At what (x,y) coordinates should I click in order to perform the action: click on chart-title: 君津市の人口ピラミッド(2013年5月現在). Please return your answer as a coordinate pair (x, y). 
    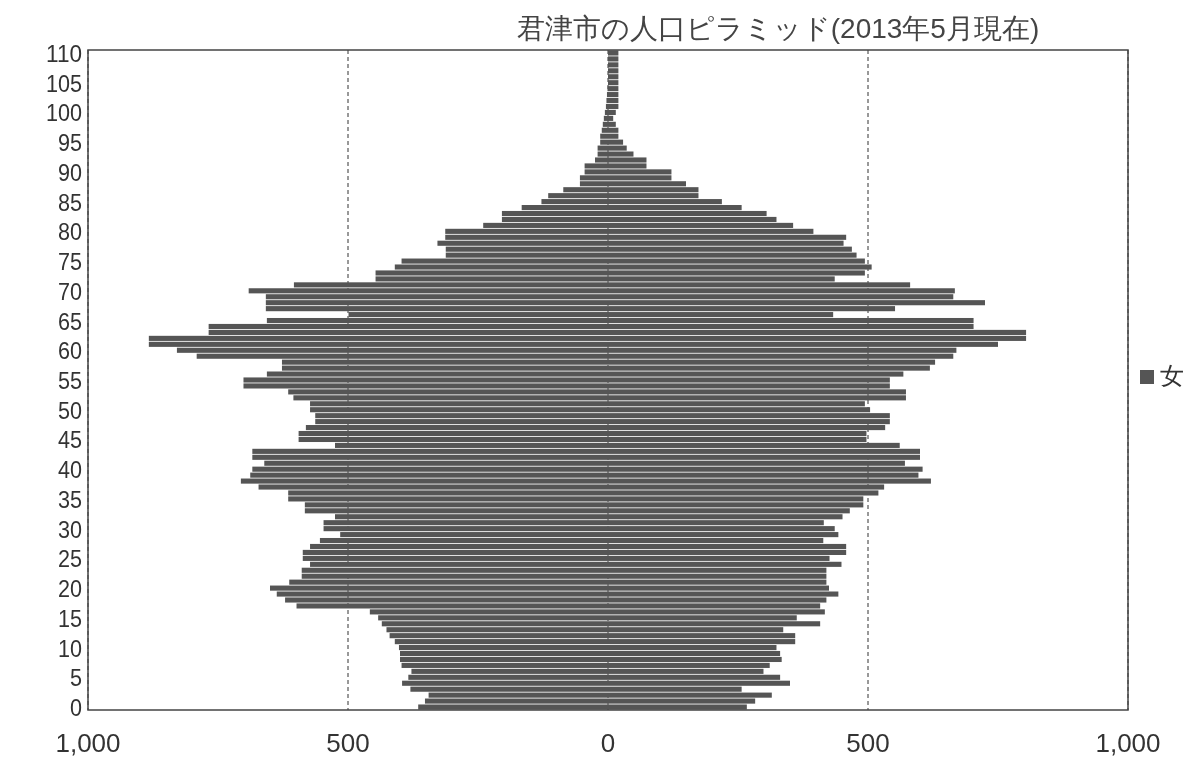
    Looking at the image, I should click on (778, 28).